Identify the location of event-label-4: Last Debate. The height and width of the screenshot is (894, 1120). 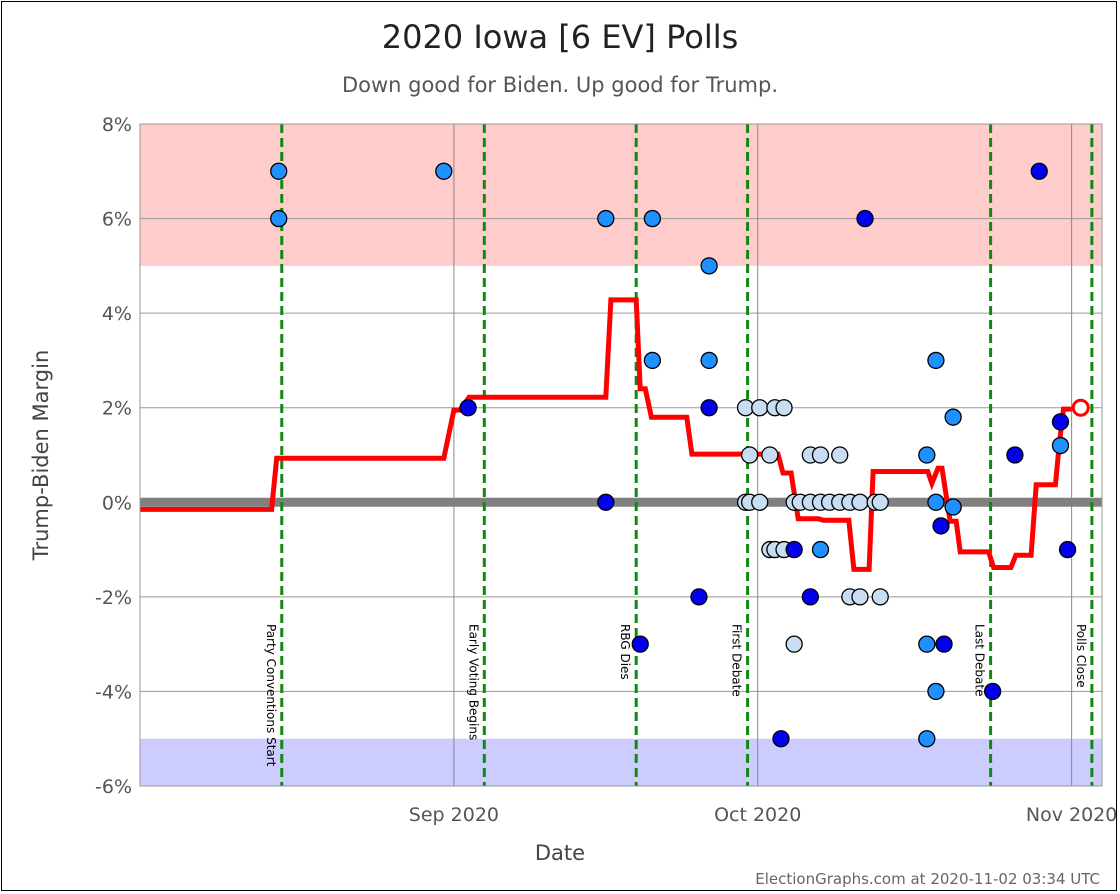
(980, 660).